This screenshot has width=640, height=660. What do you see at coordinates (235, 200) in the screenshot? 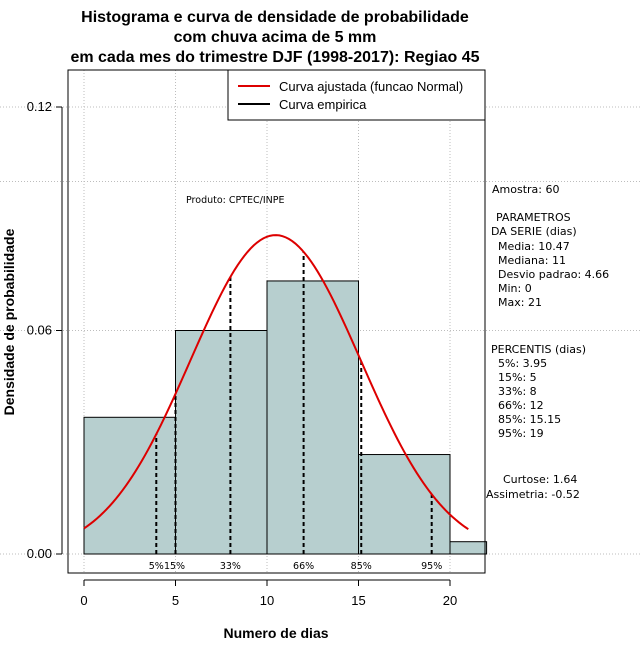
I see `produto-annotation: Produto: CPTEC/INPE` at bounding box center [235, 200].